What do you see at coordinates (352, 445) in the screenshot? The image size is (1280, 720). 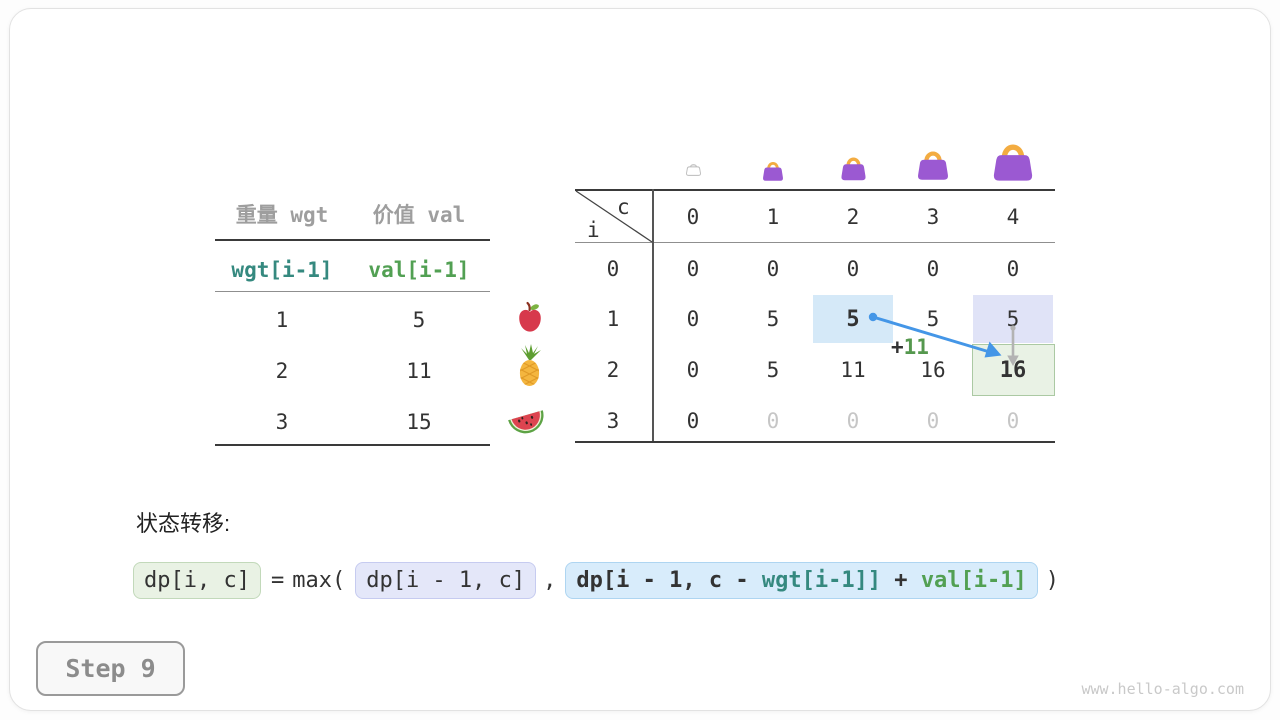 I see `items-table-border-bottom` at bounding box center [352, 445].